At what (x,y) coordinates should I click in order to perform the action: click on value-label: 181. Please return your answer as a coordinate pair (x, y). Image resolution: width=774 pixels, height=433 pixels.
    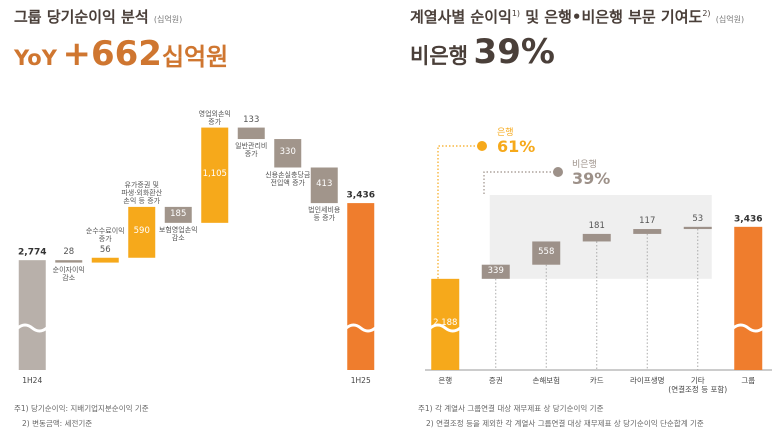
    Looking at the image, I should click on (596, 226).